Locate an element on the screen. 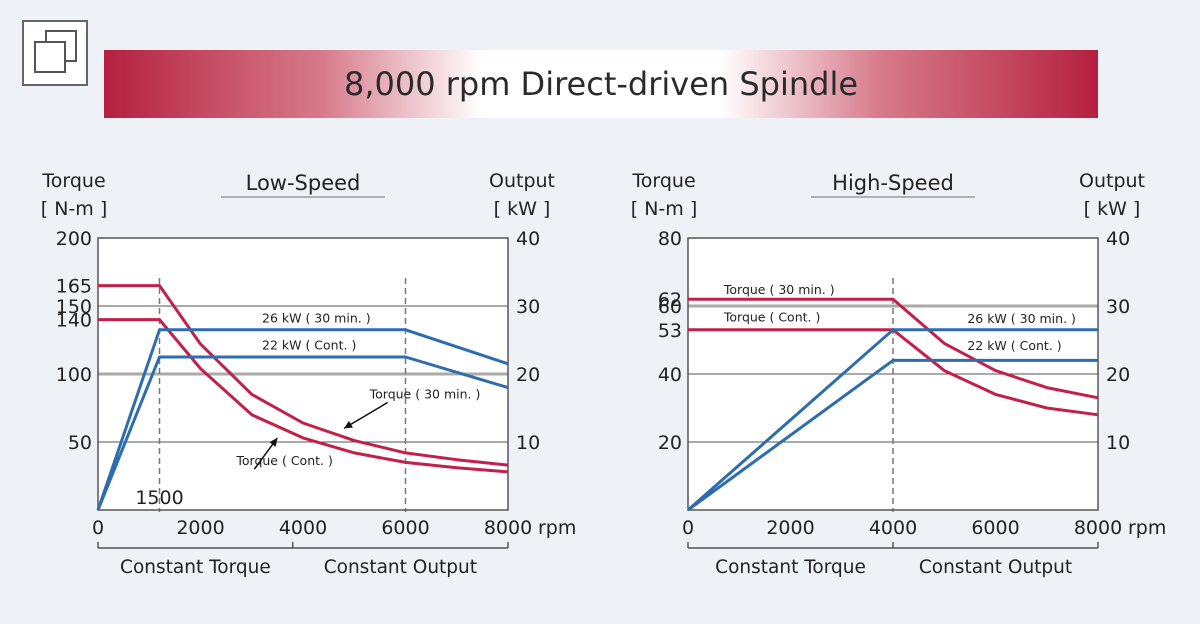 This screenshot has width=1200, height=624. copy-icon is located at coordinates (55, 53).